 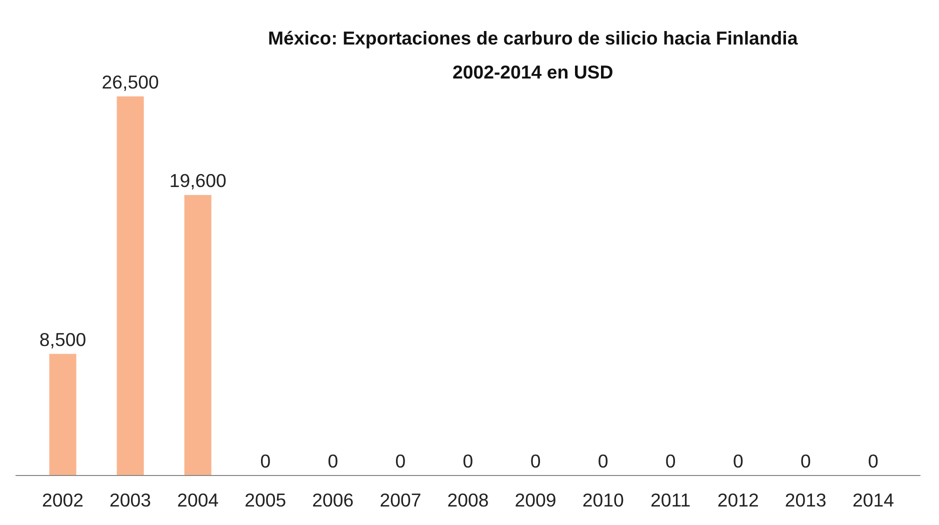 What do you see at coordinates (535, 500) in the screenshot?
I see `x-tick-label: 2009` at bounding box center [535, 500].